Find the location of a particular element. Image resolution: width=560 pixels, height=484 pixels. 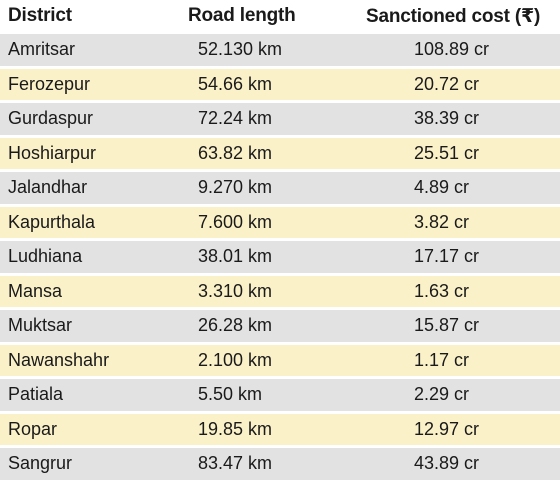

cell-district: Nawanshahr is located at coordinates (59, 359).